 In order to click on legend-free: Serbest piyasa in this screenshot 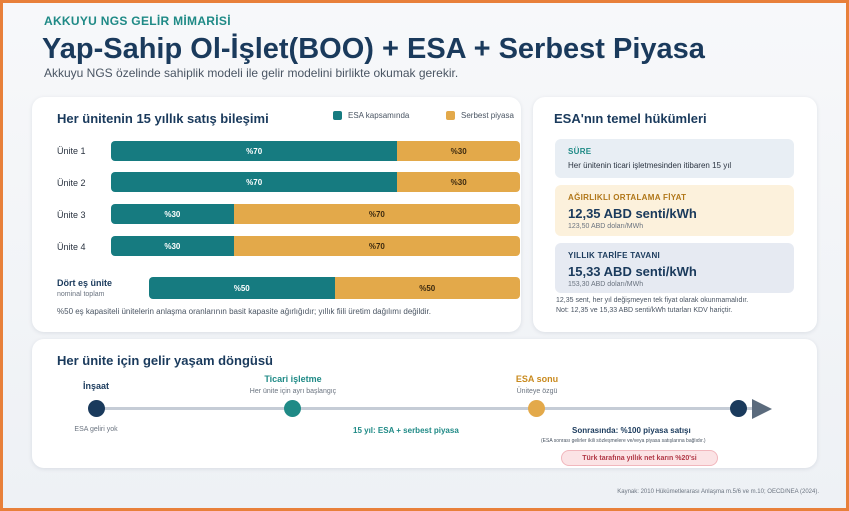, I will do `click(480, 115)`.